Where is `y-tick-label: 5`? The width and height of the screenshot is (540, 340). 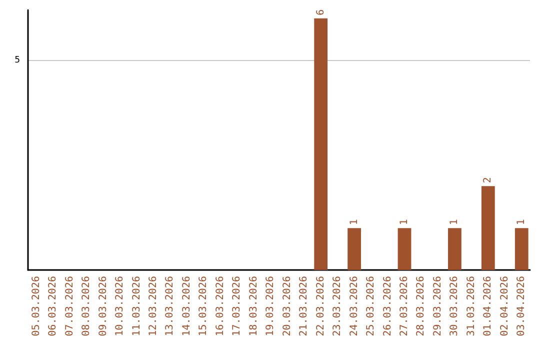
y-tick-label: 5 is located at coordinates (17, 60).